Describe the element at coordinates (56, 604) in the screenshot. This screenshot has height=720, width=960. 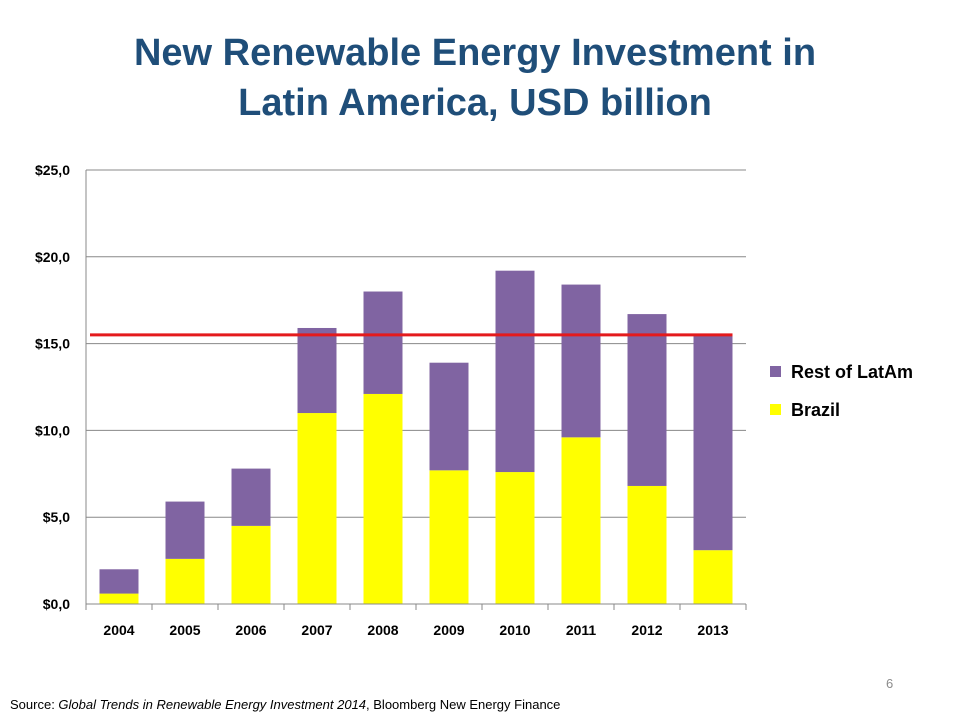
I see `y-tick-label: $0,0` at that location.